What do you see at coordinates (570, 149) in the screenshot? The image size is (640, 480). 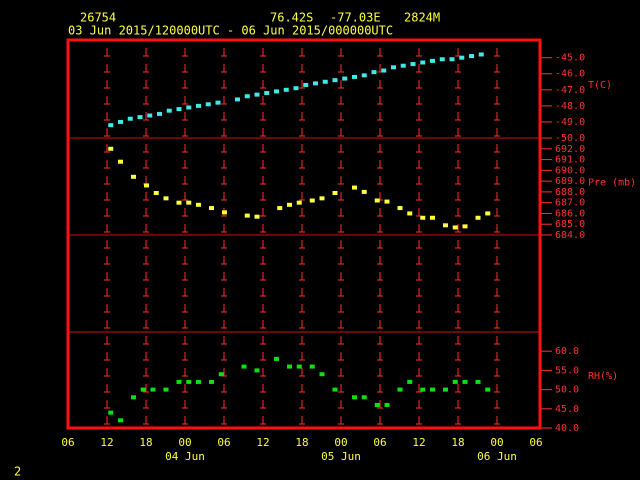 I see `y-tick-label: 692.0` at bounding box center [570, 149].